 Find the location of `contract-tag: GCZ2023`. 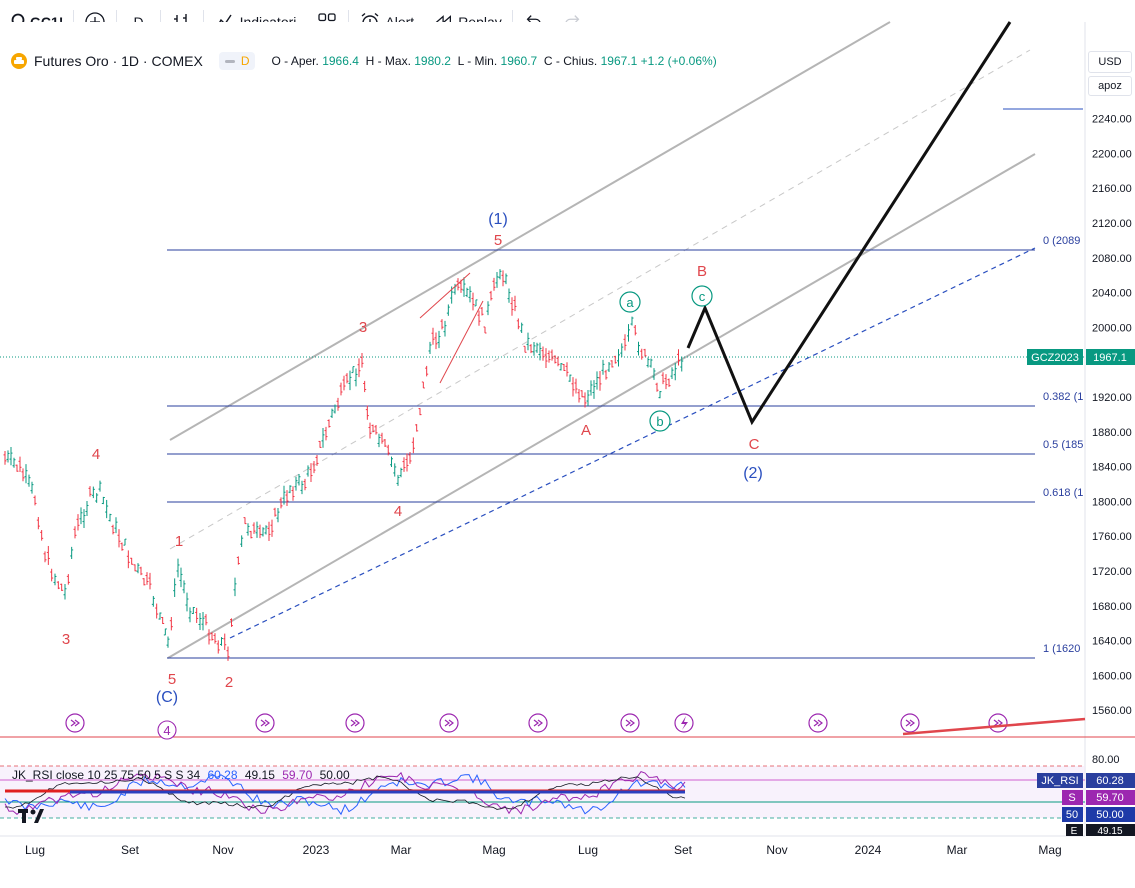

contract-tag: GCZ2023 is located at coordinates (1055, 358).